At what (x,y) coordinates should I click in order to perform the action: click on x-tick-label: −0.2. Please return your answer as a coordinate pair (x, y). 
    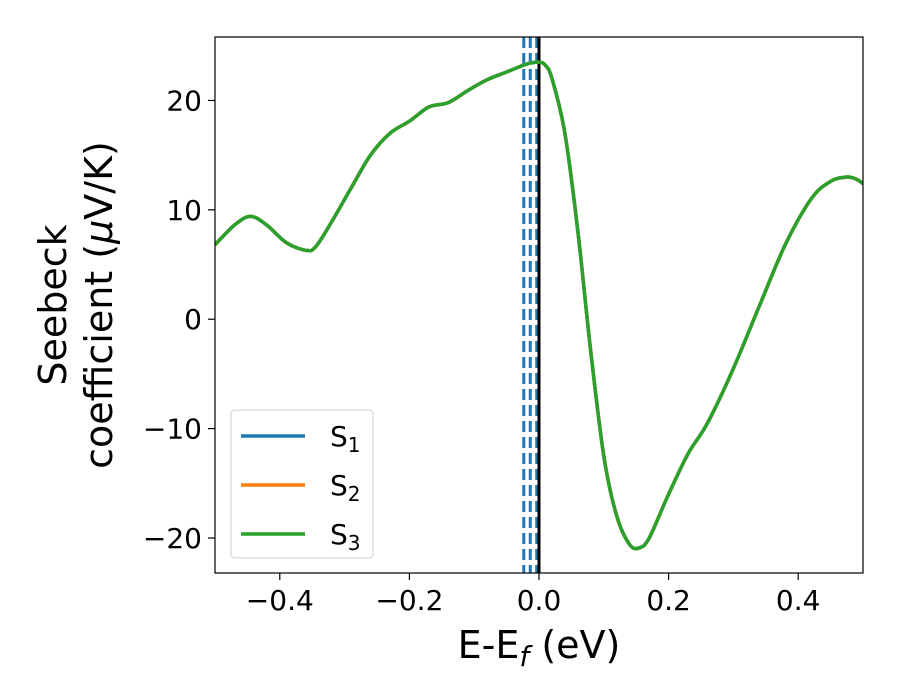
    Looking at the image, I should click on (409, 600).